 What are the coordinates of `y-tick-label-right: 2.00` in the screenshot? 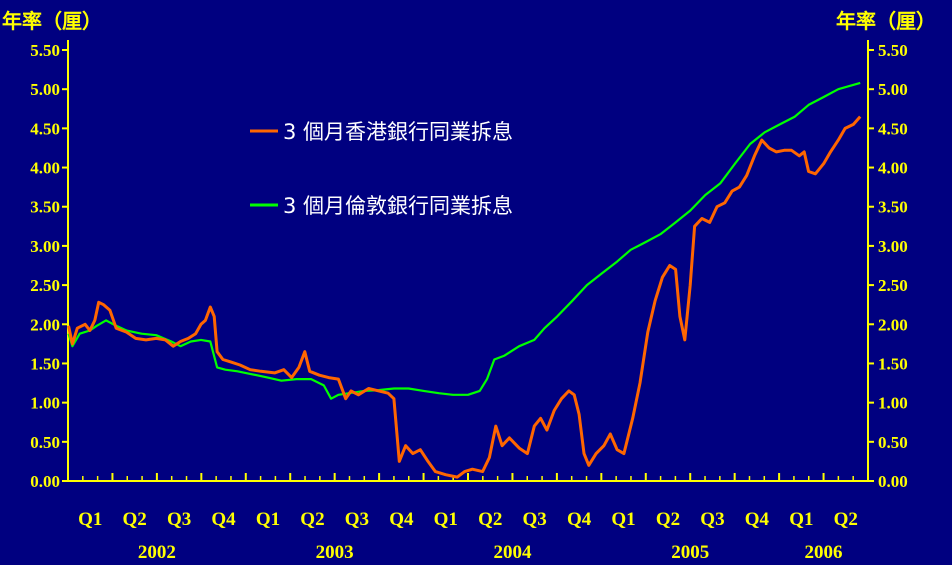 It's located at (893, 324).